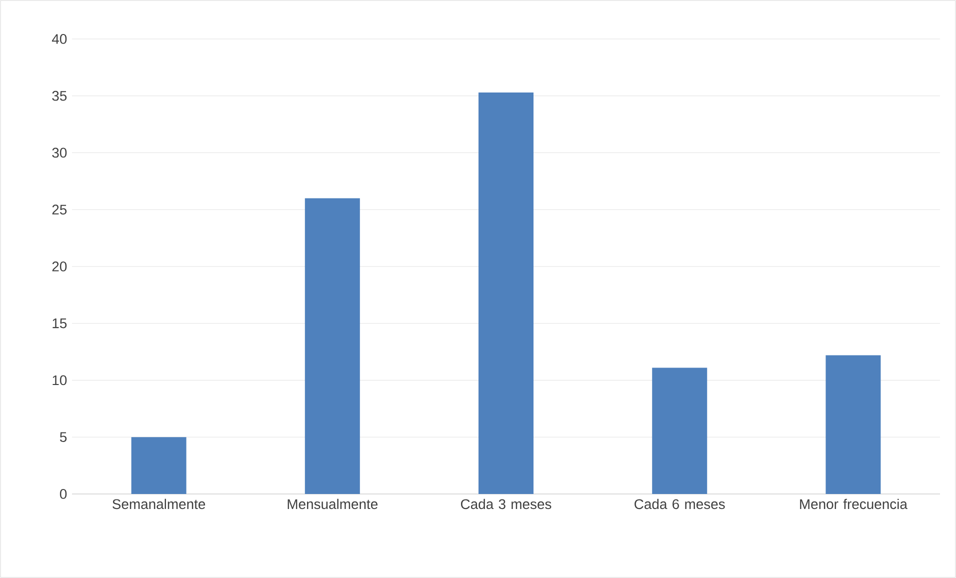 The height and width of the screenshot is (578, 956). Describe the element at coordinates (63, 494) in the screenshot. I see `y-tick-label: 0` at that location.